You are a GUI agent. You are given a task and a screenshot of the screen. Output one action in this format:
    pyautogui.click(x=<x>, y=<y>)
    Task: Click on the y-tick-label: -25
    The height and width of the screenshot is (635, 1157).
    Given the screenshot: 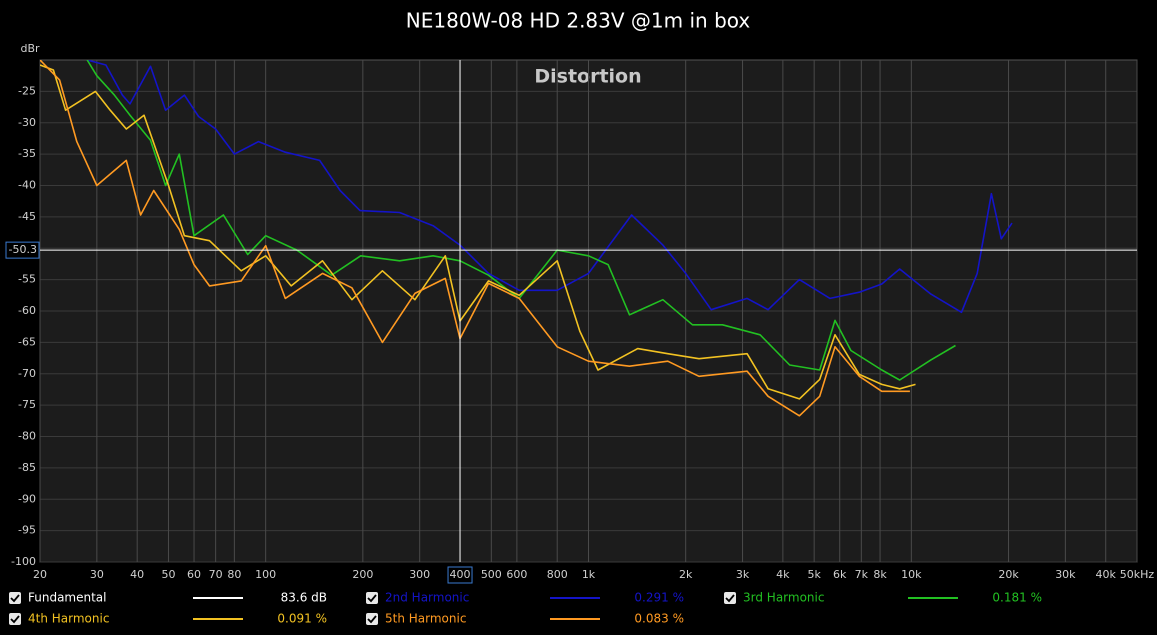 What is the action you would take?
    pyautogui.click(x=27, y=90)
    